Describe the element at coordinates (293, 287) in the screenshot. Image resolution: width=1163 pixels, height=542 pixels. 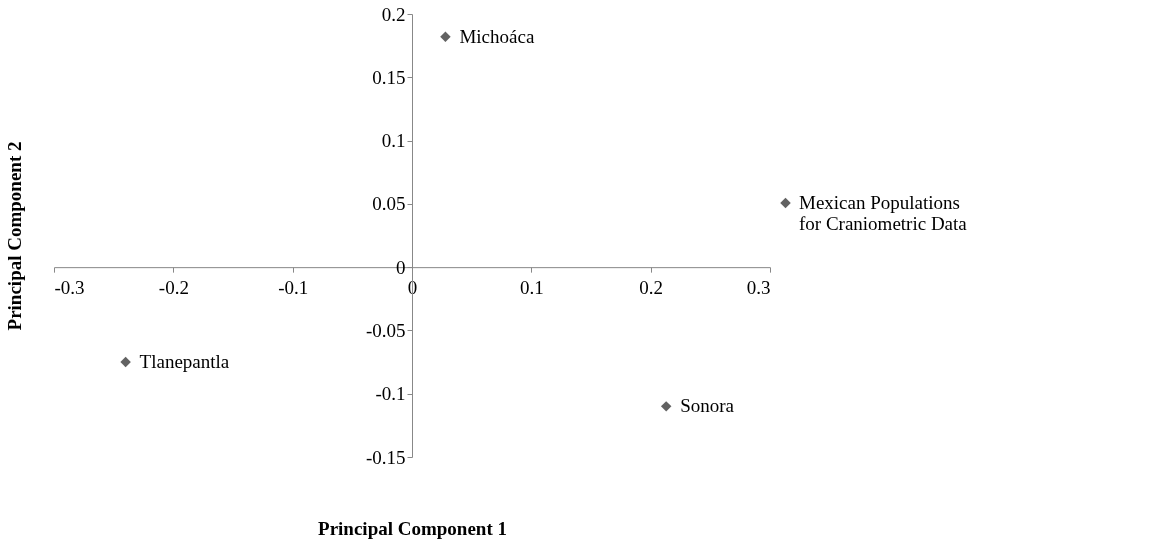
I see `x-tick-label: -0.1` at that location.